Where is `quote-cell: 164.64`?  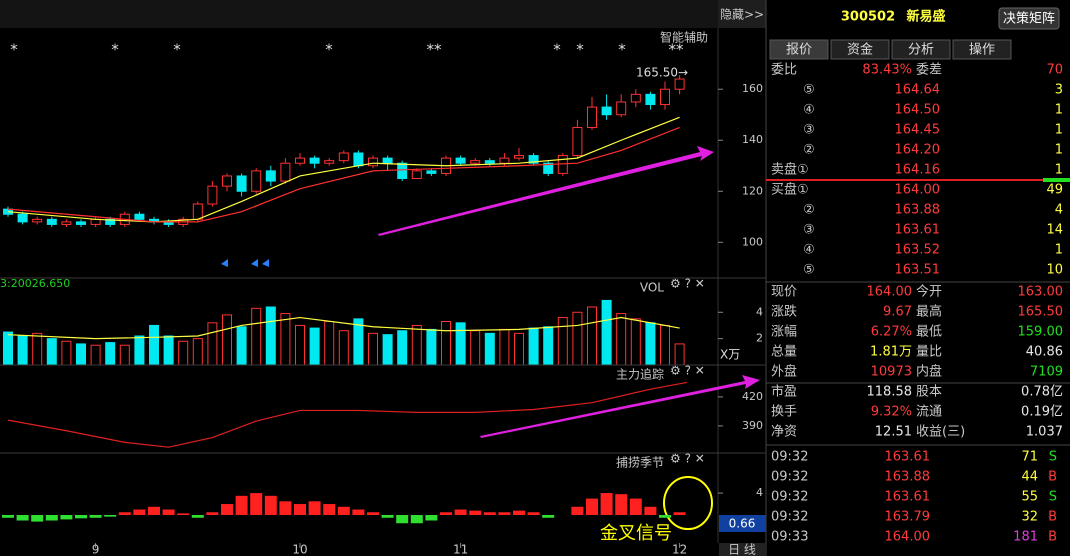
quote-cell: 164.64 is located at coordinates (918, 90).